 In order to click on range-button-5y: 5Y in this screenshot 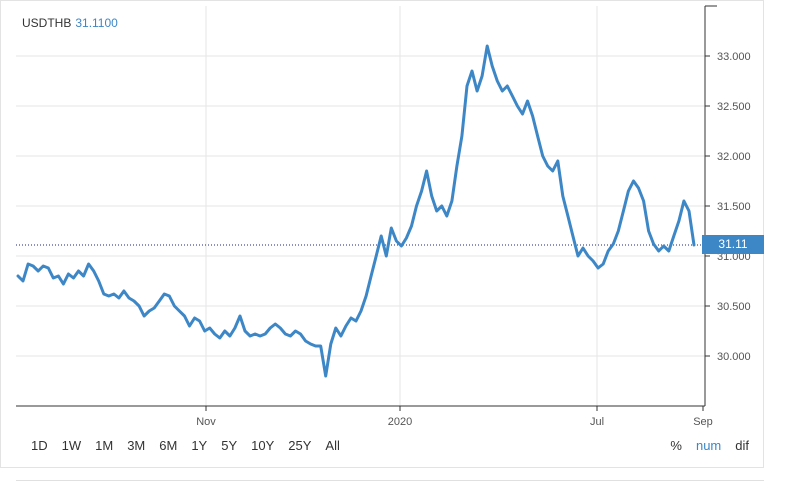, I will do `click(229, 445)`.